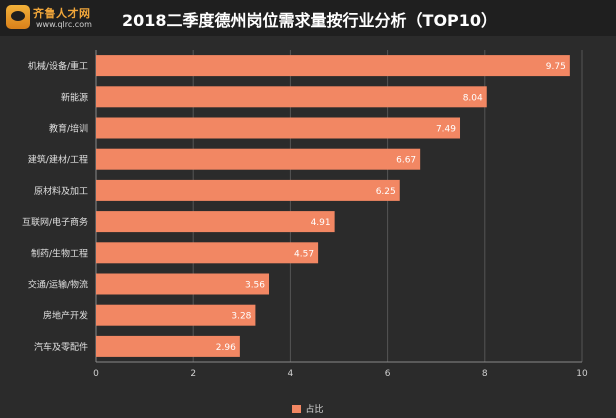 This screenshot has height=418, width=616. I want to click on site-logo: 齐鲁人才网 www.qlrc.com, so click(57, 18).